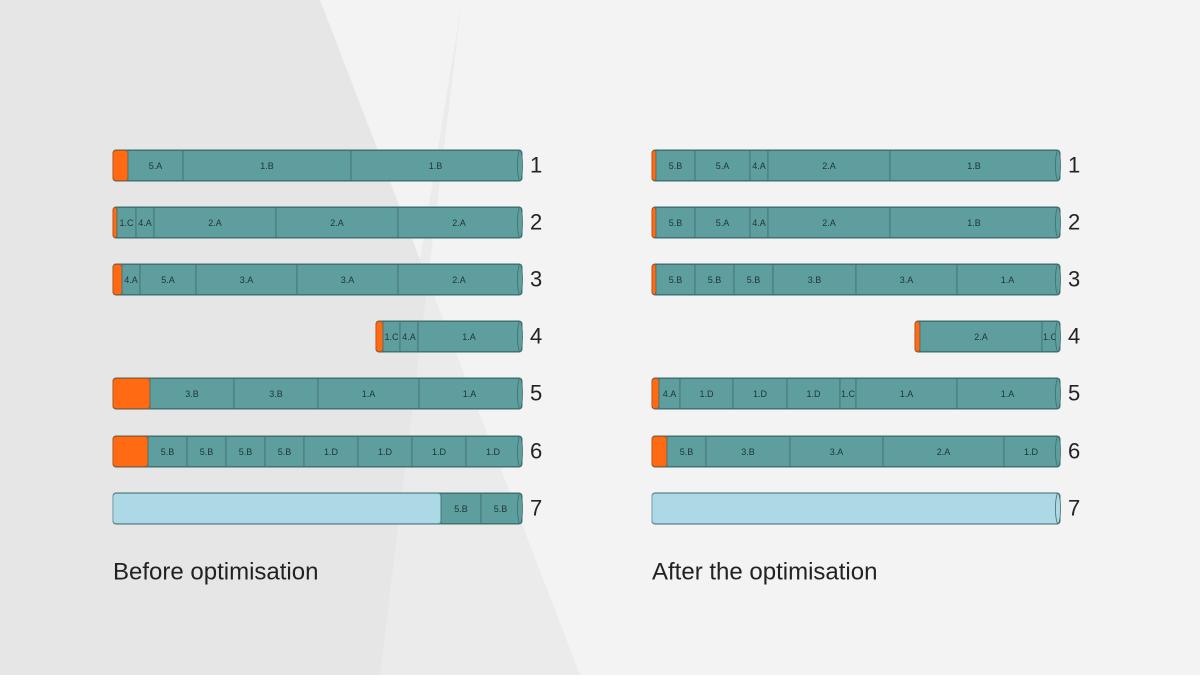 The height and width of the screenshot is (680, 1200). What do you see at coordinates (536, 278) in the screenshot?
I see `row-number: 3` at bounding box center [536, 278].